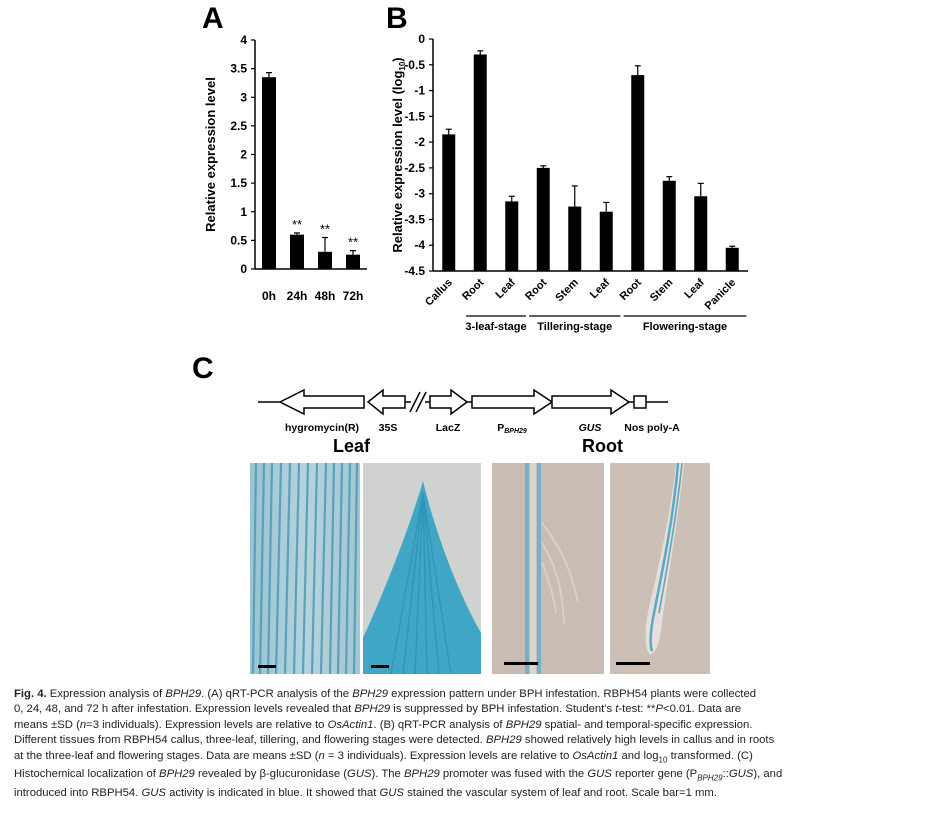 The image size is (944, 825). Describe the element at coordinates (414, 271) in the screenshot. I see `y-tick-label: -4.5` at that location.